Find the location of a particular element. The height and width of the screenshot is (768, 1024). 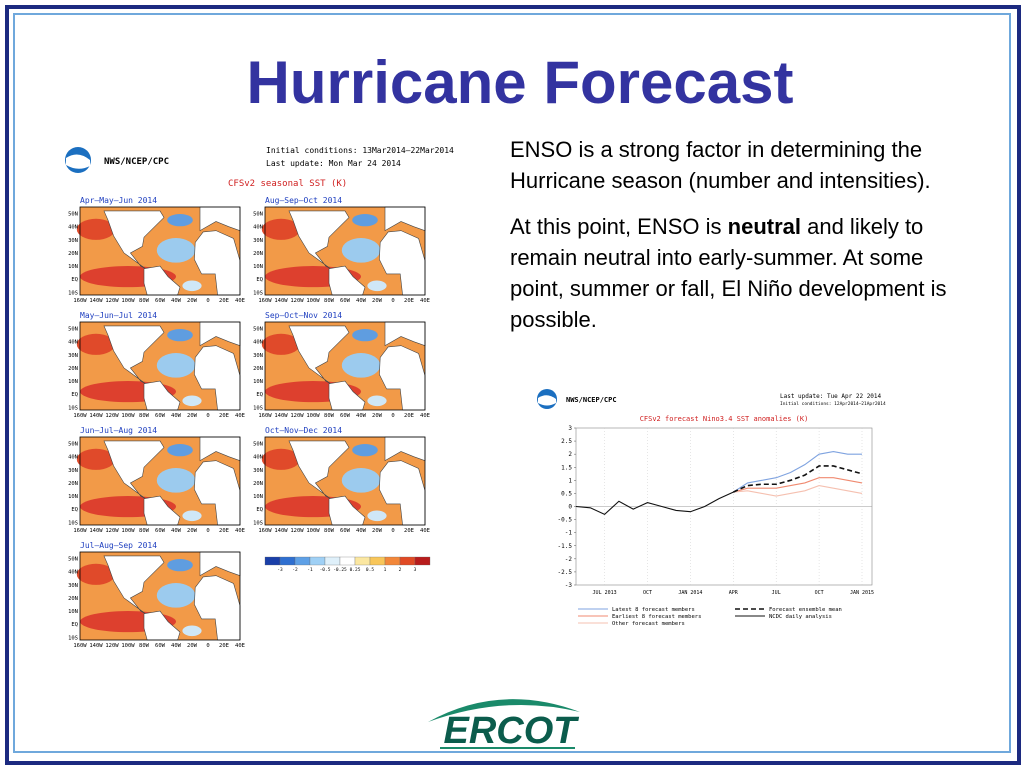

logo-text: ERCOT is located at coordinates (512, 731).